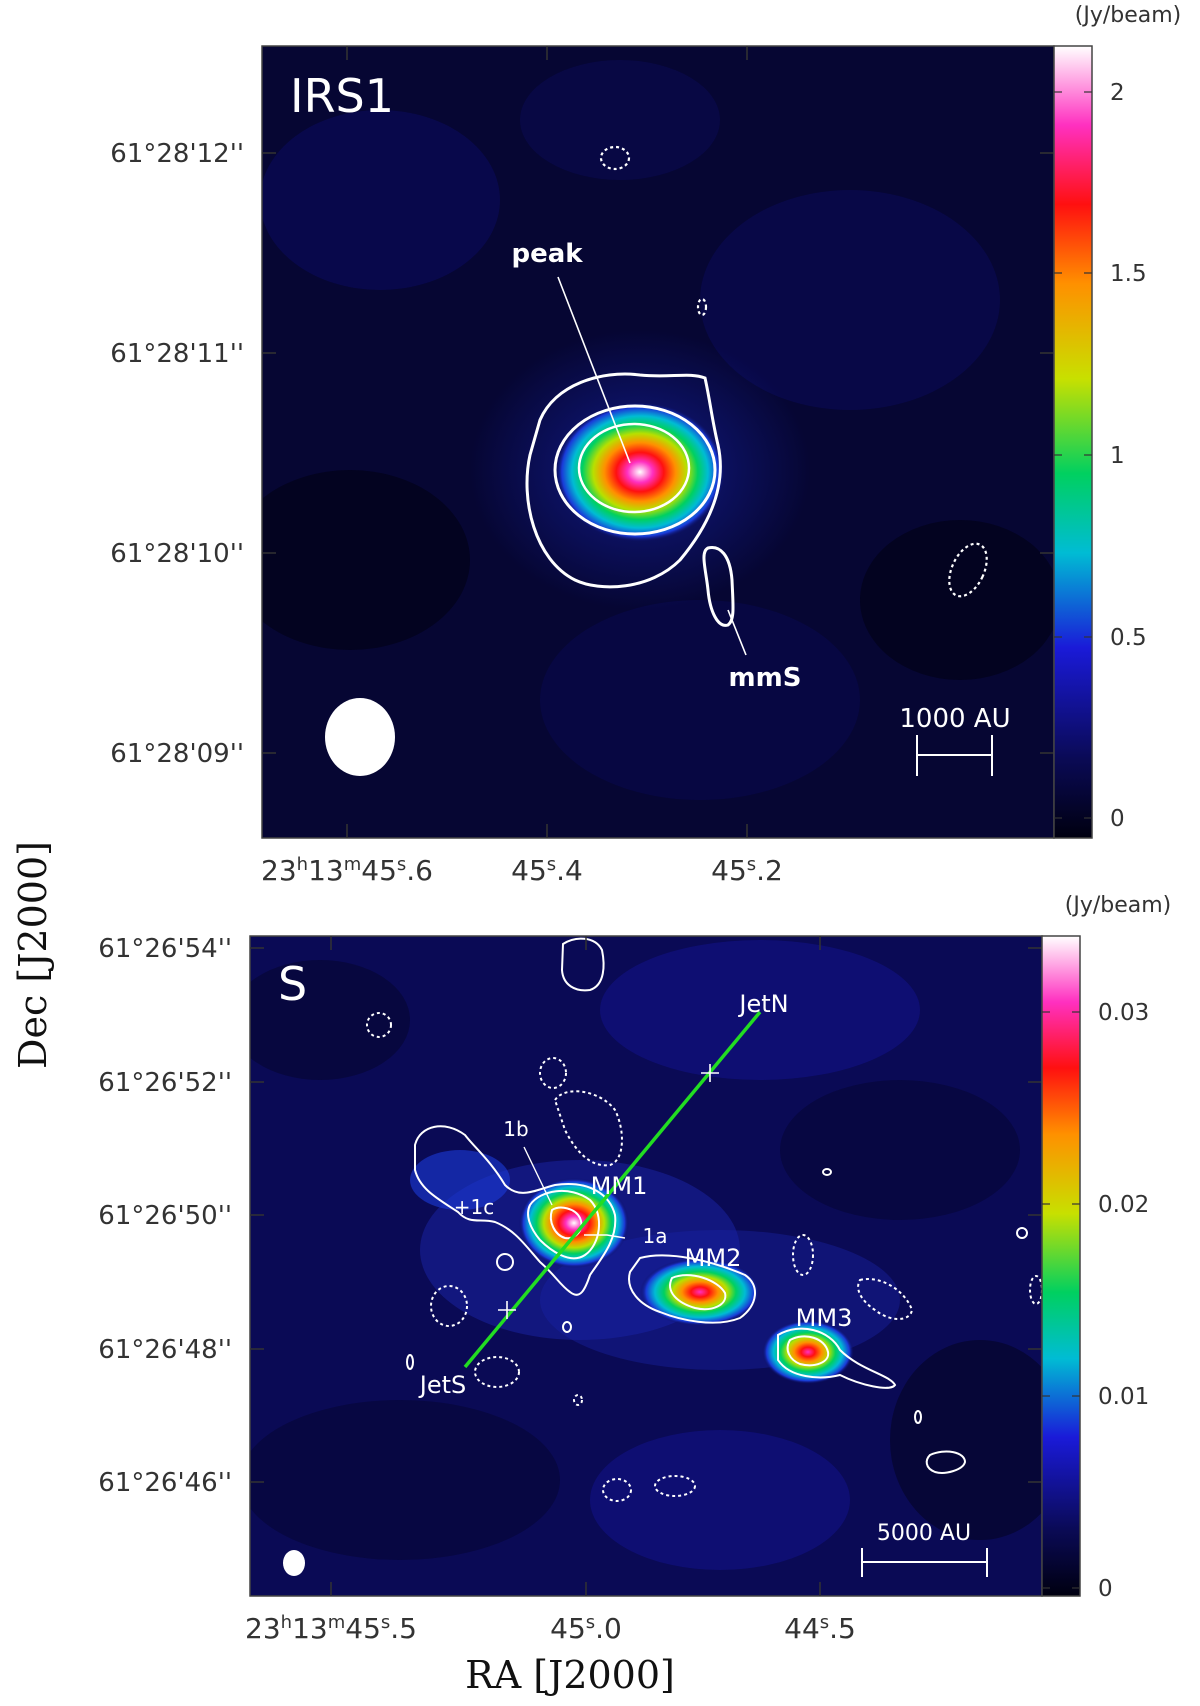 The width and height of the screenshot is (1200, 1706). I want to click on label-1a-pointer, so click(605, 1236).